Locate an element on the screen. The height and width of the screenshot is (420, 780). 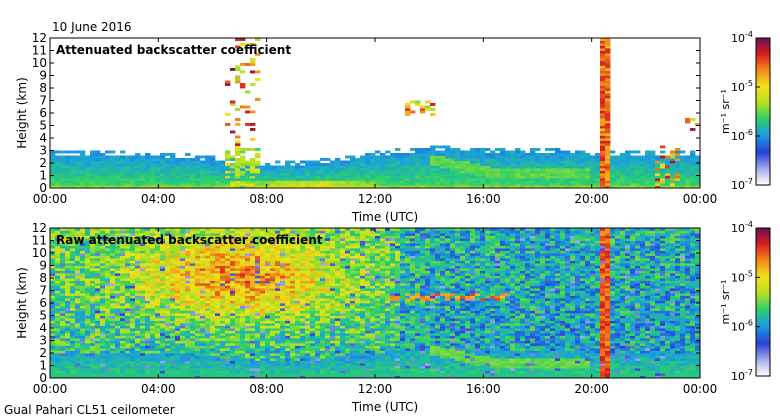
colorbar-tick-base: 10 is located at coordinates (738, 38).